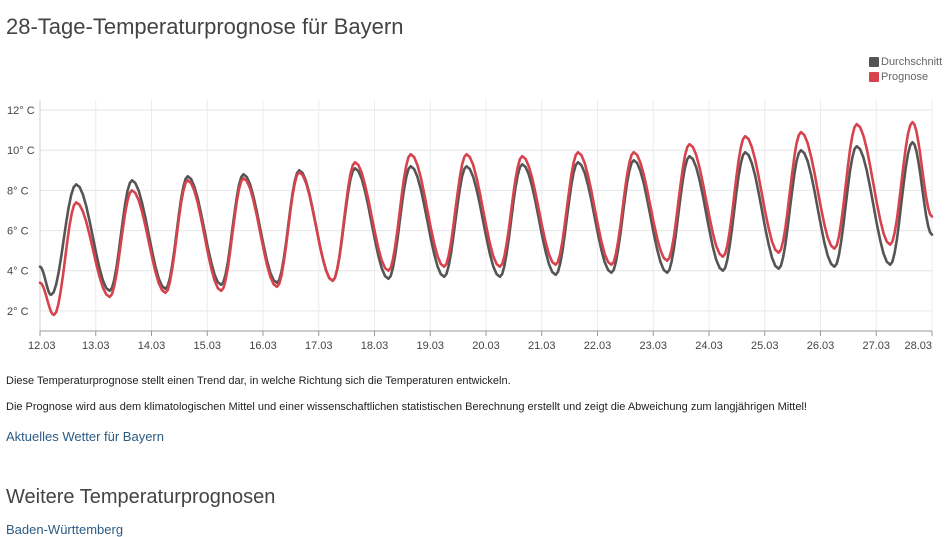 Image resolution: width=948 pixels, height=537 pixels. I want to click on x-tick-label-0: 12.03, so click(42, 346).